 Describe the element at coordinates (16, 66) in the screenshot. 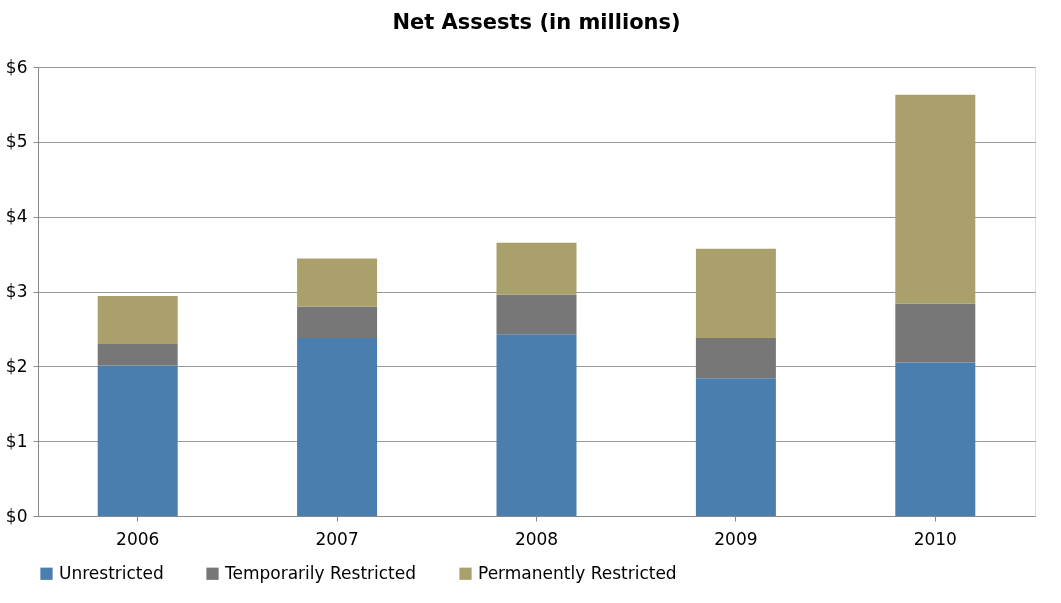

I see `y-tick-label: $6` at that location.